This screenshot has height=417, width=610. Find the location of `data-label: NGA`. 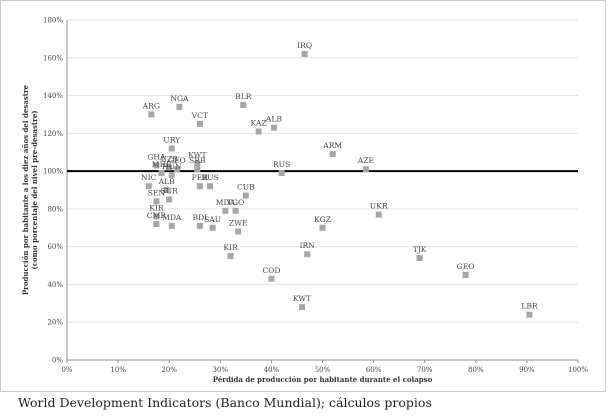

data-label: NGA is located at coordinates (179, 98).